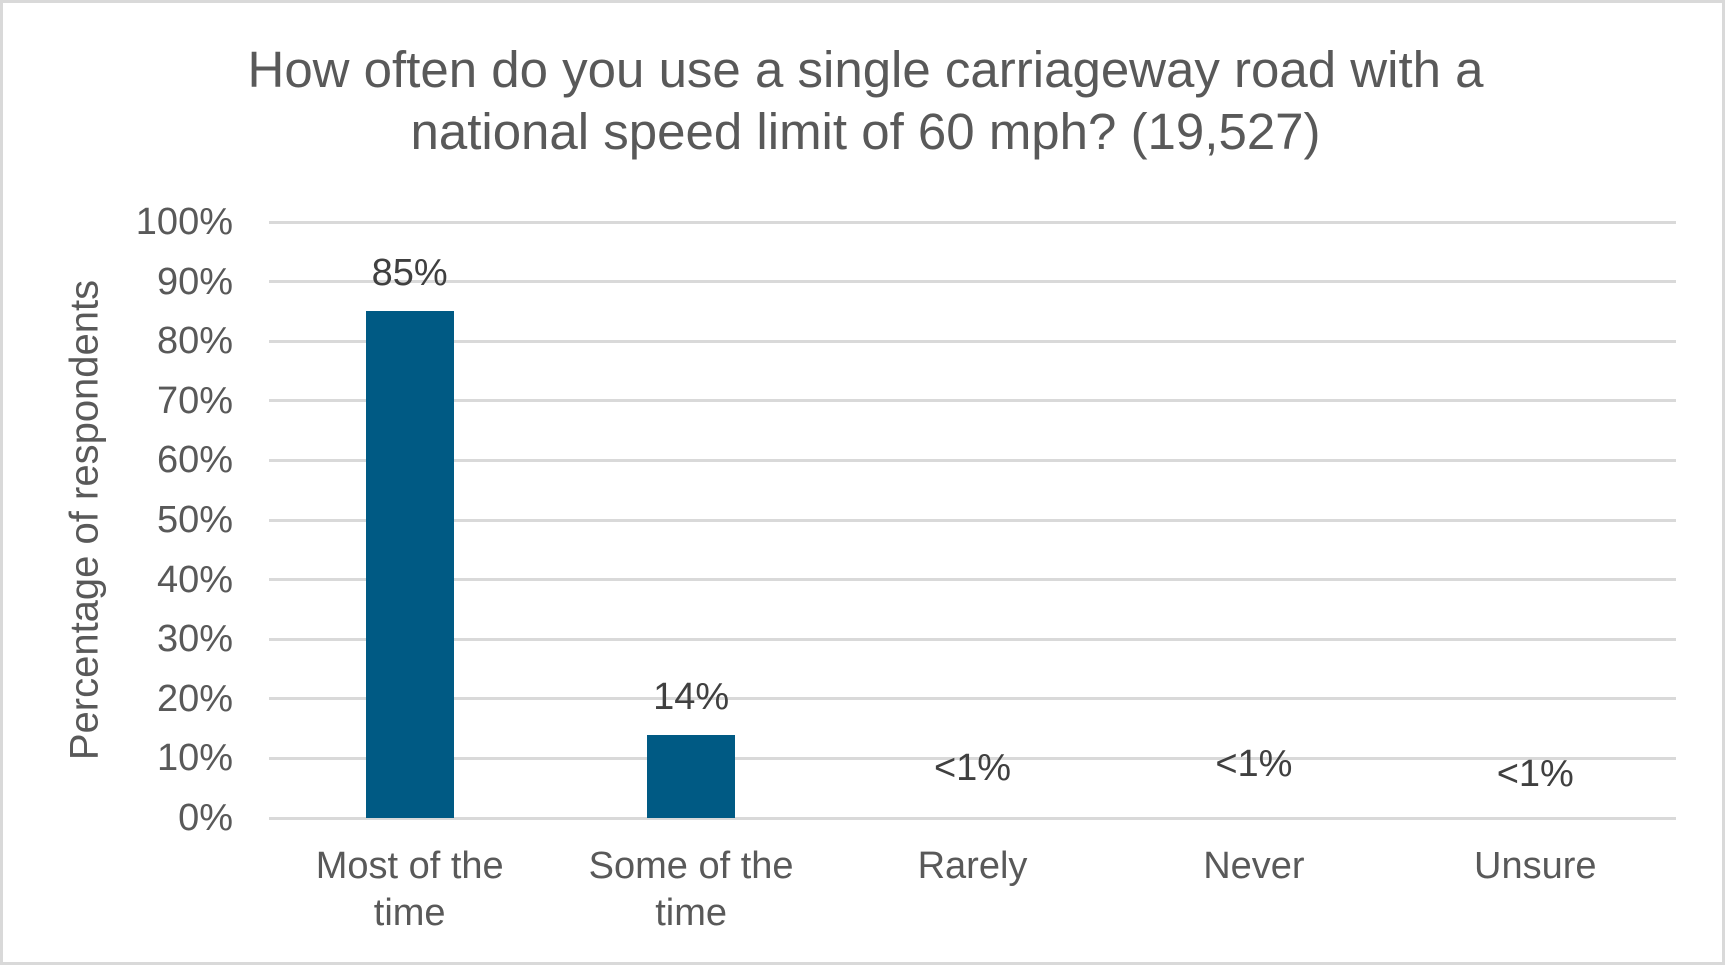 This screenshot has height=965, width=1725. What do you see at coordinates (194, 460) in the screenshot?
I see `y-tick-label: 60%` at bounding box center [194, 460].